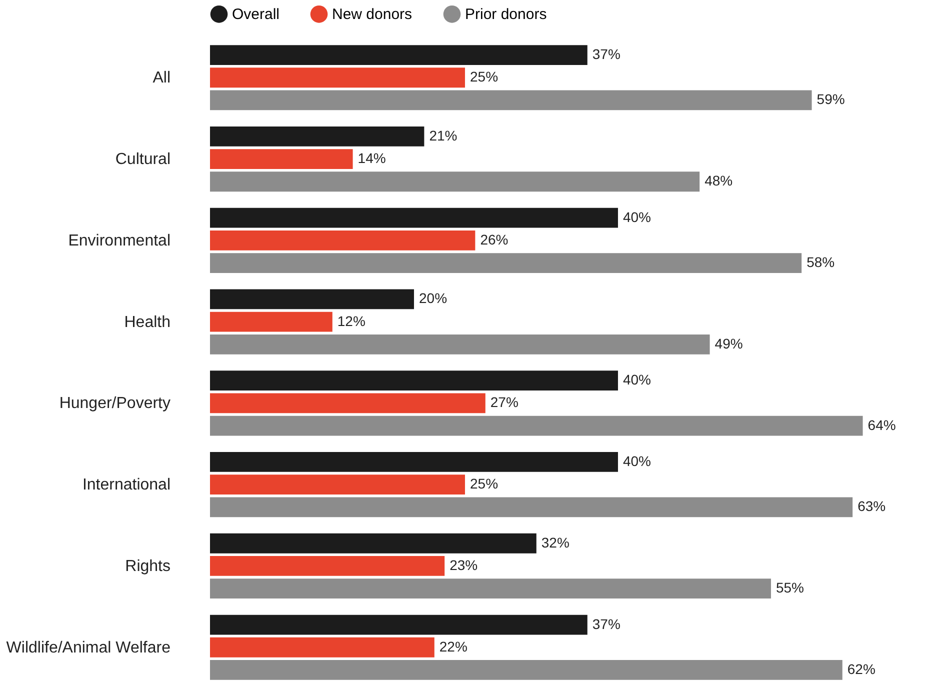 The height and width of the screenshot is (689, 925). What do you see at coordinates (506, 15) in the screenshot?
I see `legend-label: Prior donors` at bounding box center [506, 15].